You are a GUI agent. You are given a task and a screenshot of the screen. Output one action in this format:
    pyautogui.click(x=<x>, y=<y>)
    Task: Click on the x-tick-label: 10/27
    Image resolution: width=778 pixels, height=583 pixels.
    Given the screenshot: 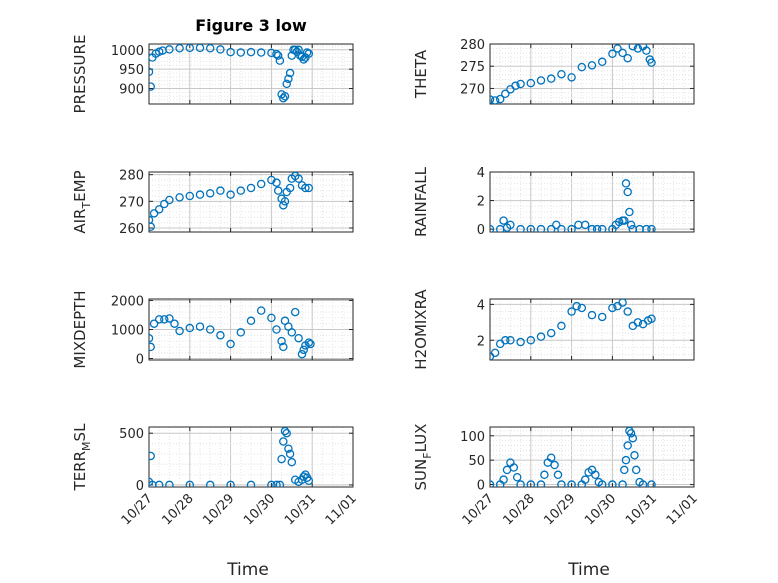 What is the action you would take?
    pyautogui.click(x=137, y=509)
    